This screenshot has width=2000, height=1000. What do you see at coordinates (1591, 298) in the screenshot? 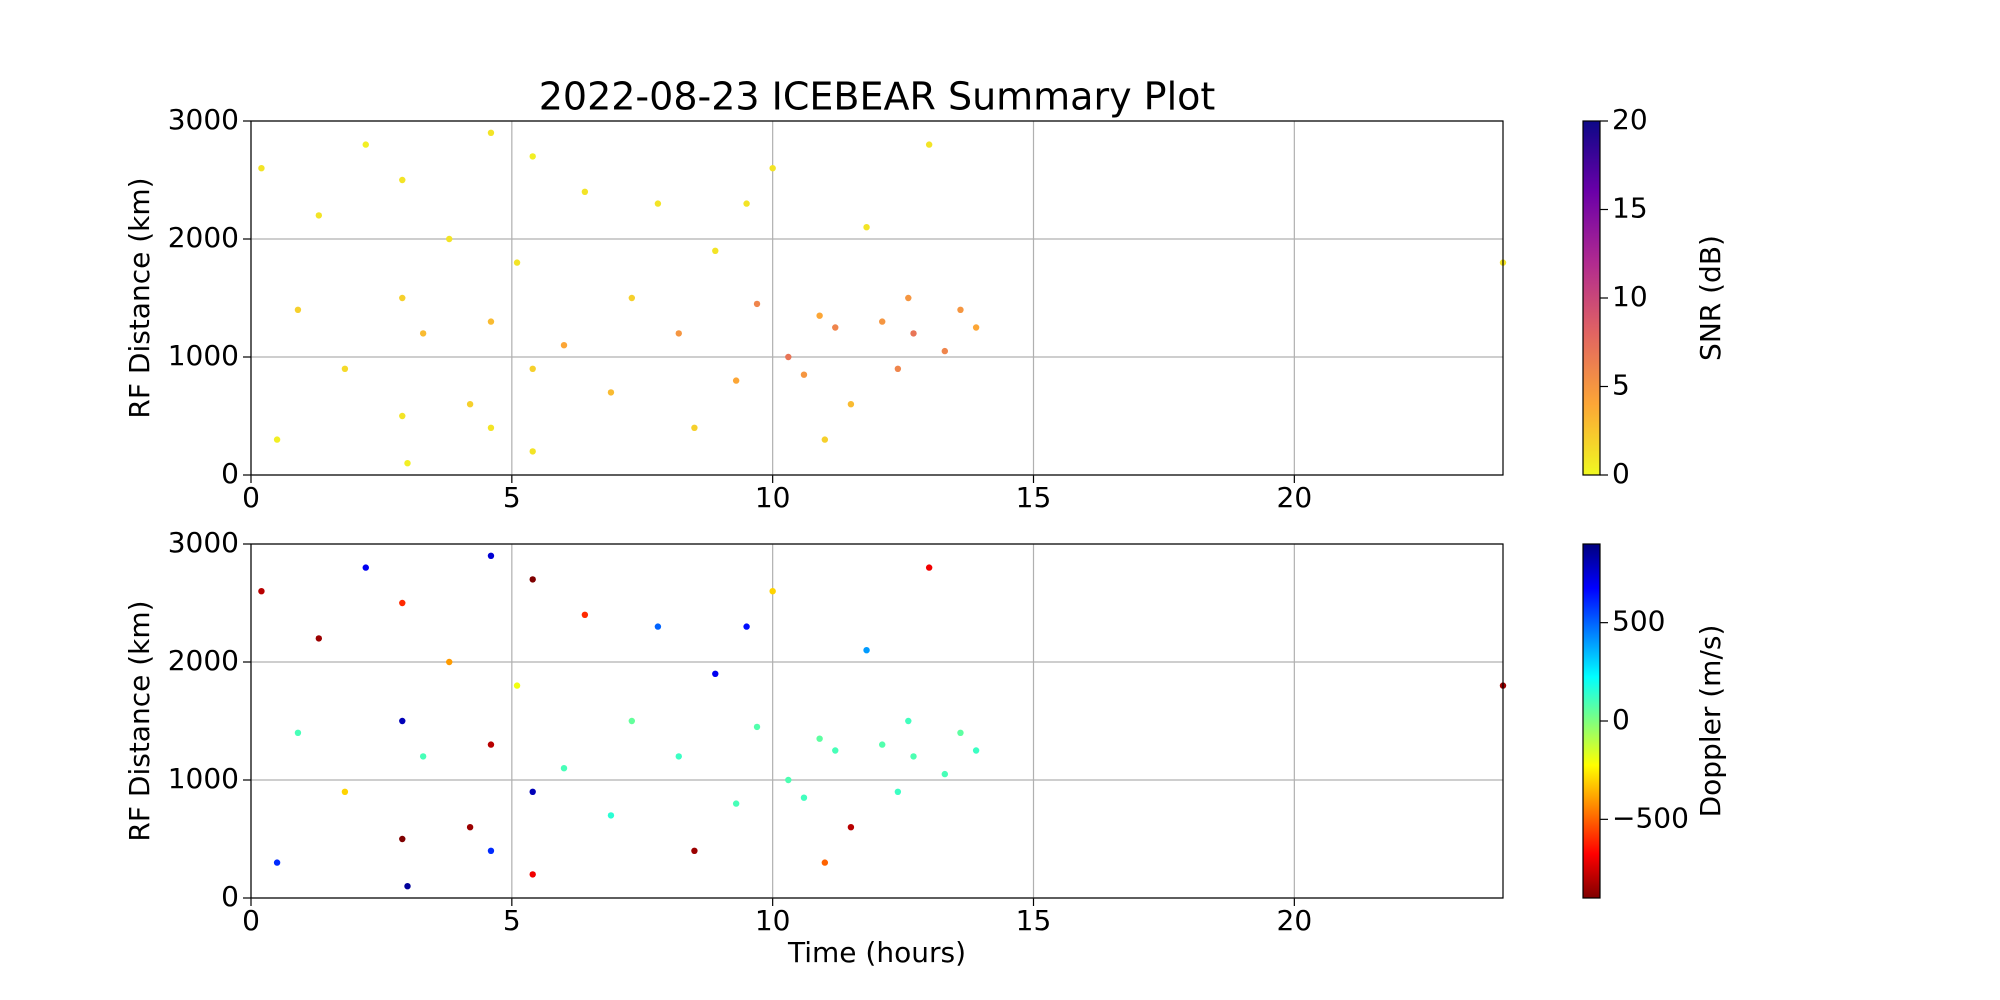
I see `colorbar` at bounding box center [1591, 298].